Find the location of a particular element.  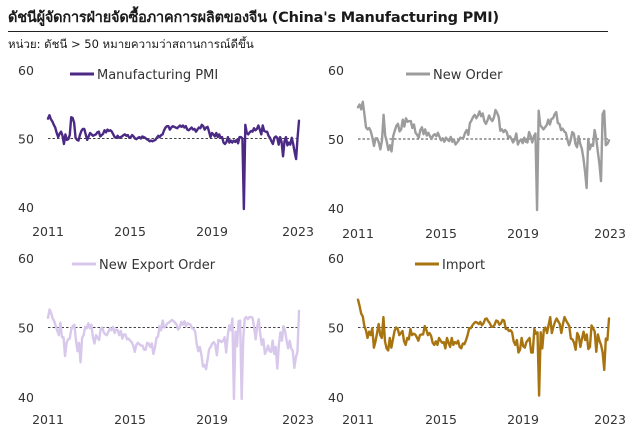

title-divider is located at coordinates (308, 31).